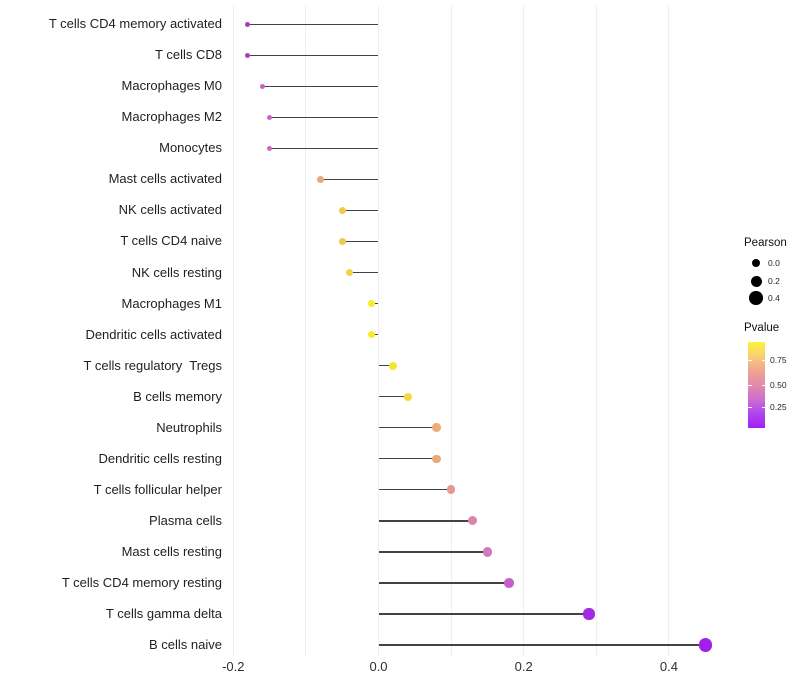 The height and width of the screenshot is (700, 800). Describe the element at coordinates (189, 427) in the screenshot. I see `y-axis-label: Neutrophils` at that location.